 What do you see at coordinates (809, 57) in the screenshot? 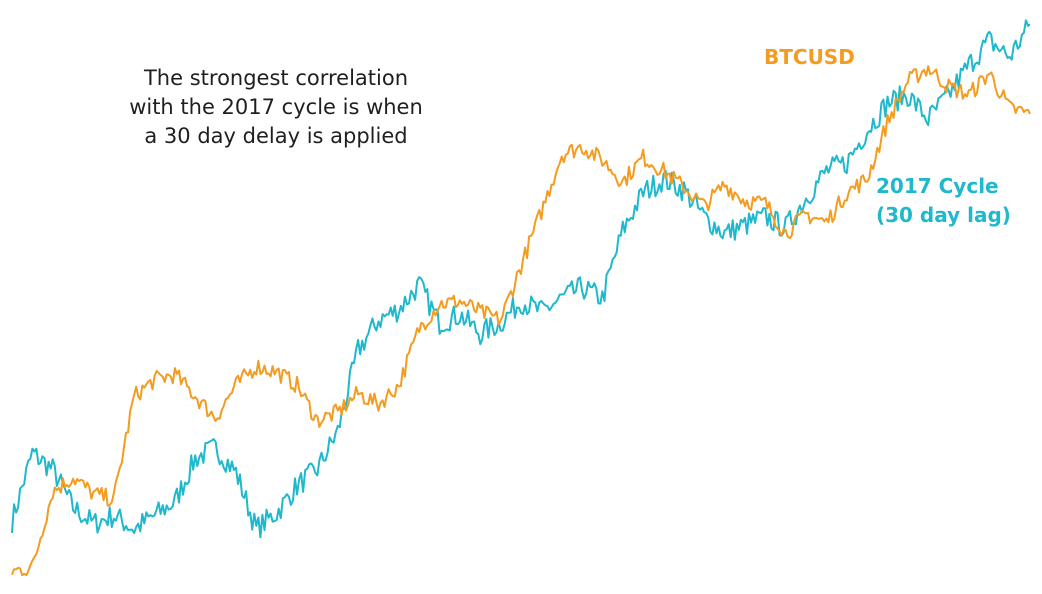
I see `series-label-btcusd: BTCUSD` at bounding box center [809, 57].